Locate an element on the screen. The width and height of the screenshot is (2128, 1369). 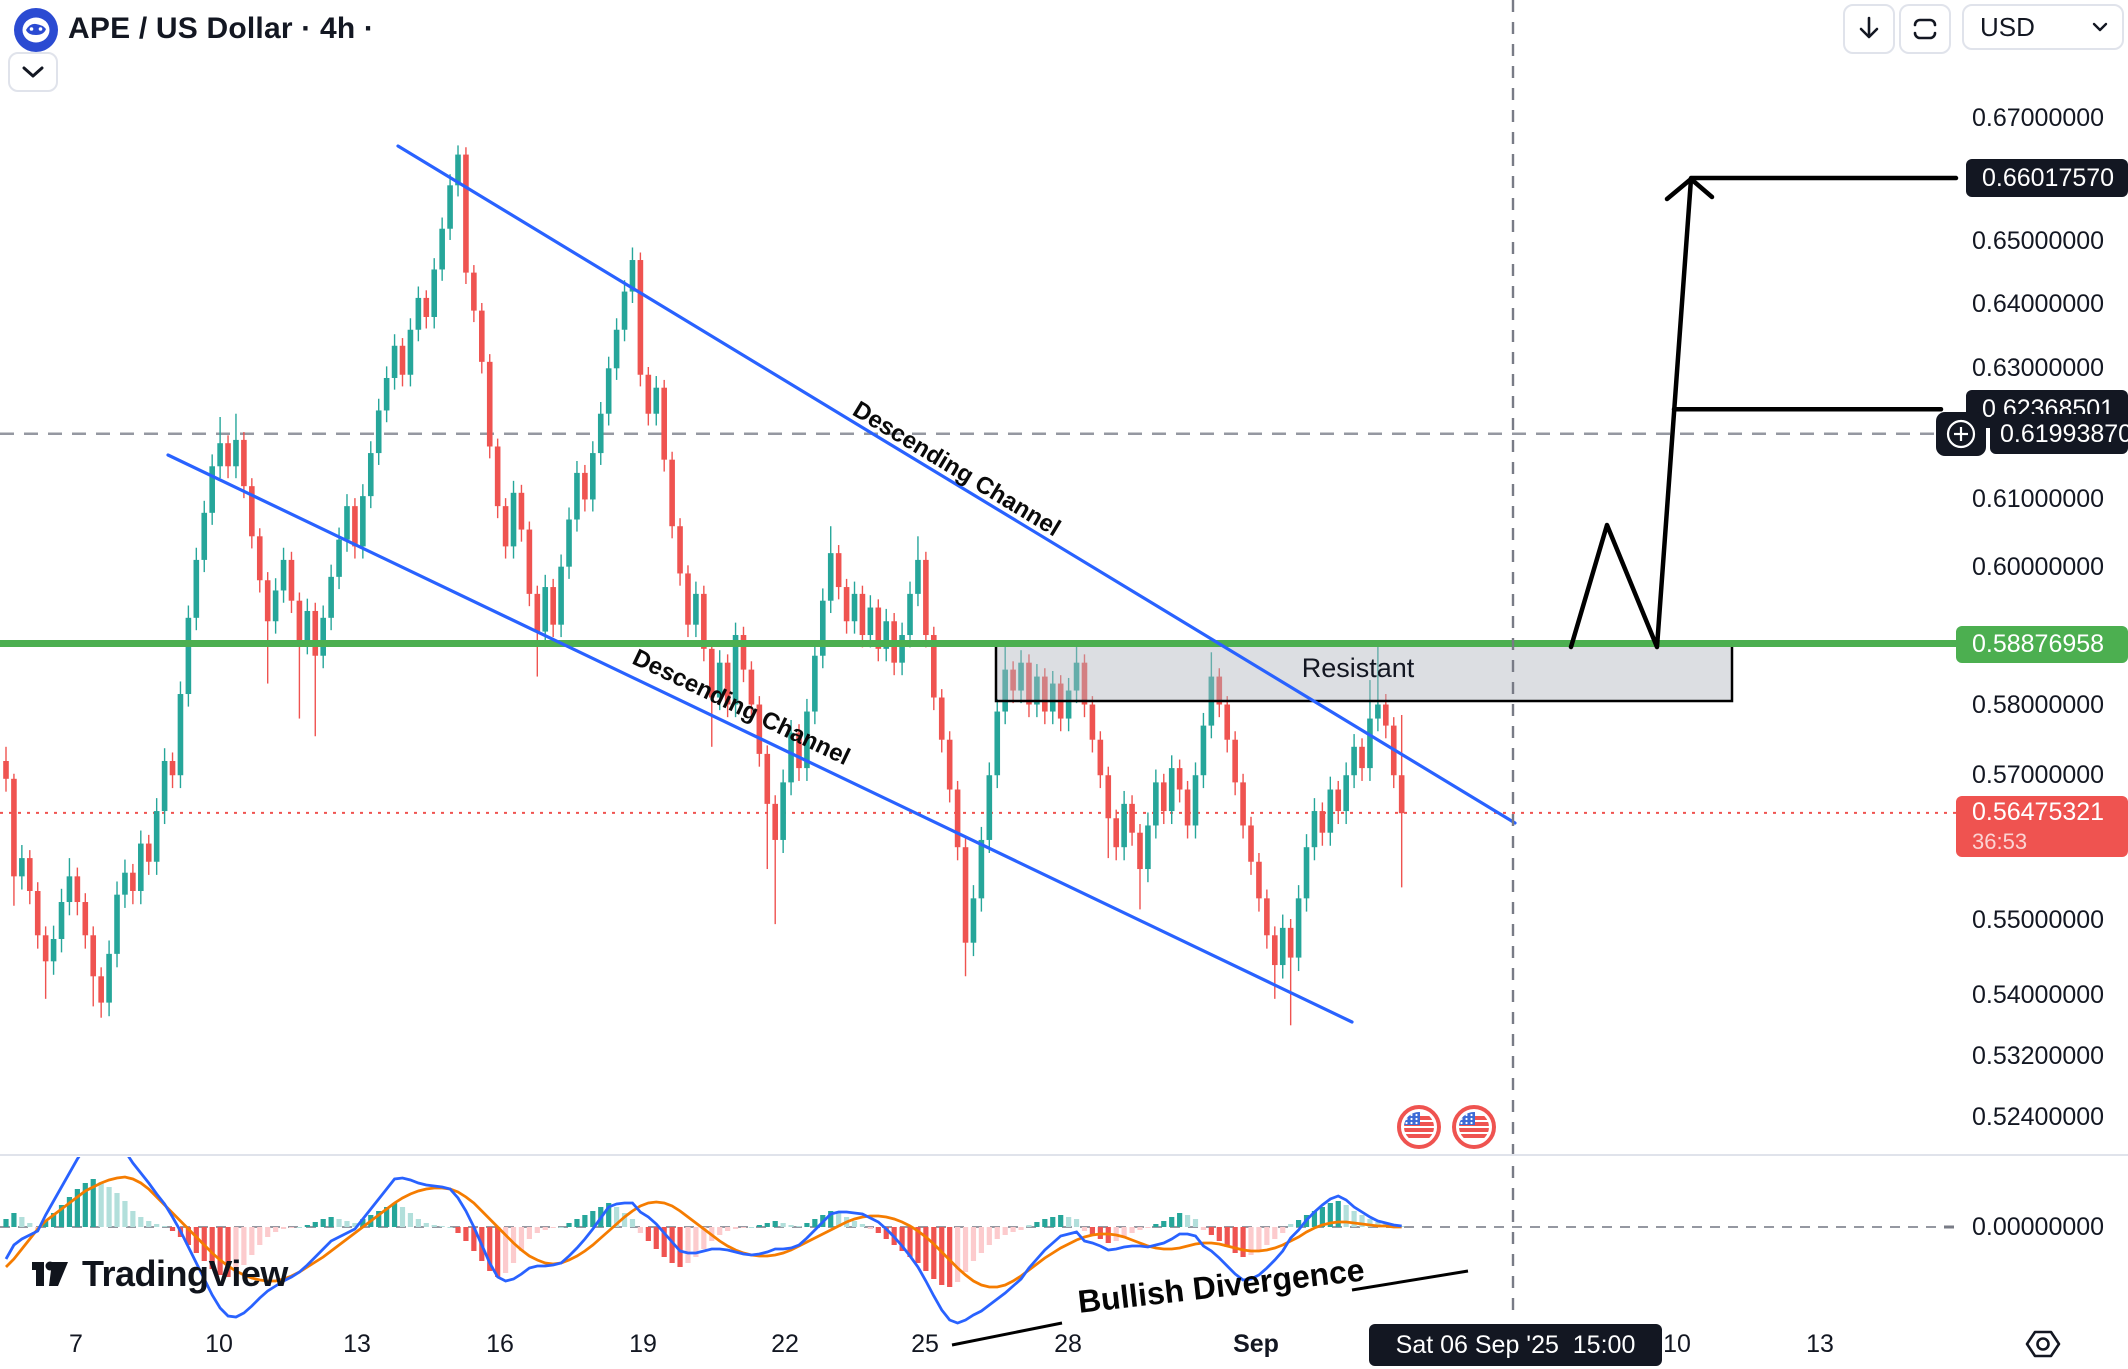
collapse-legend-button is located at coordinates (33, 72).